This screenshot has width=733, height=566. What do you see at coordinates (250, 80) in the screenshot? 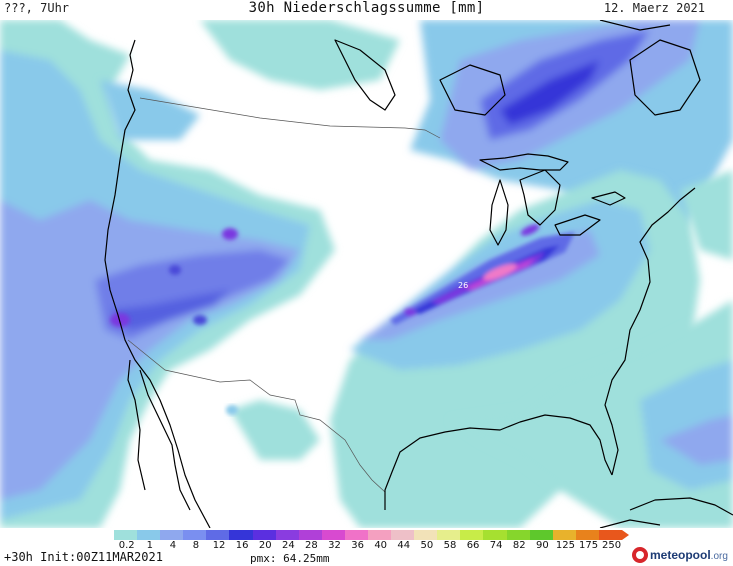
I see `precip-north-field` at bounding box center [250, 80].